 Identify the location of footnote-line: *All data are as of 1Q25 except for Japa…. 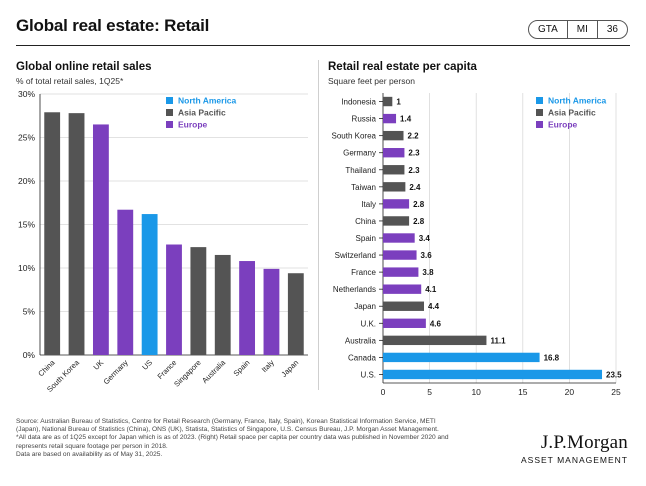
(232, 438).